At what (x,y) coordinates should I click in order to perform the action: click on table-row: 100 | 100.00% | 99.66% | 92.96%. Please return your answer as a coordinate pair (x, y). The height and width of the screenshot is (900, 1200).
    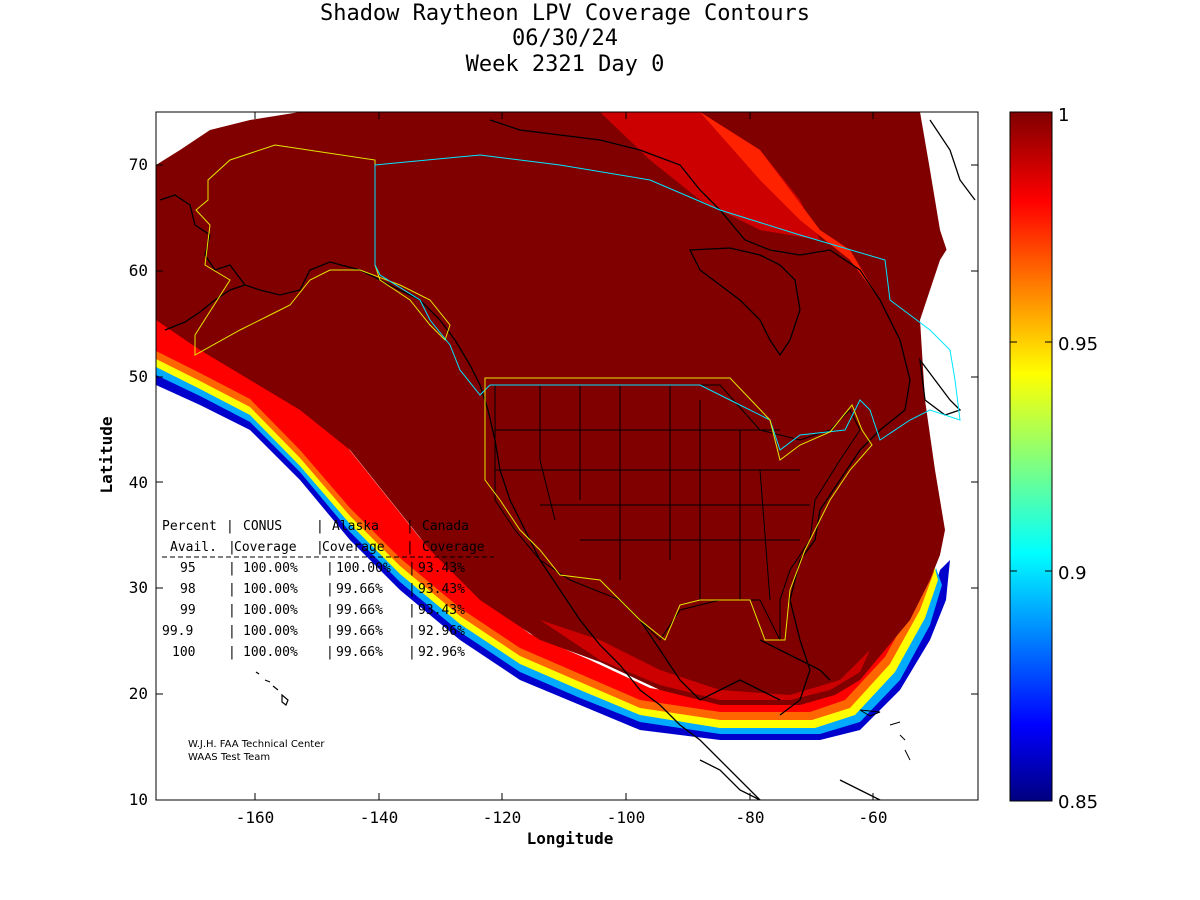
    Looking at the image, I should click on (318, 652).